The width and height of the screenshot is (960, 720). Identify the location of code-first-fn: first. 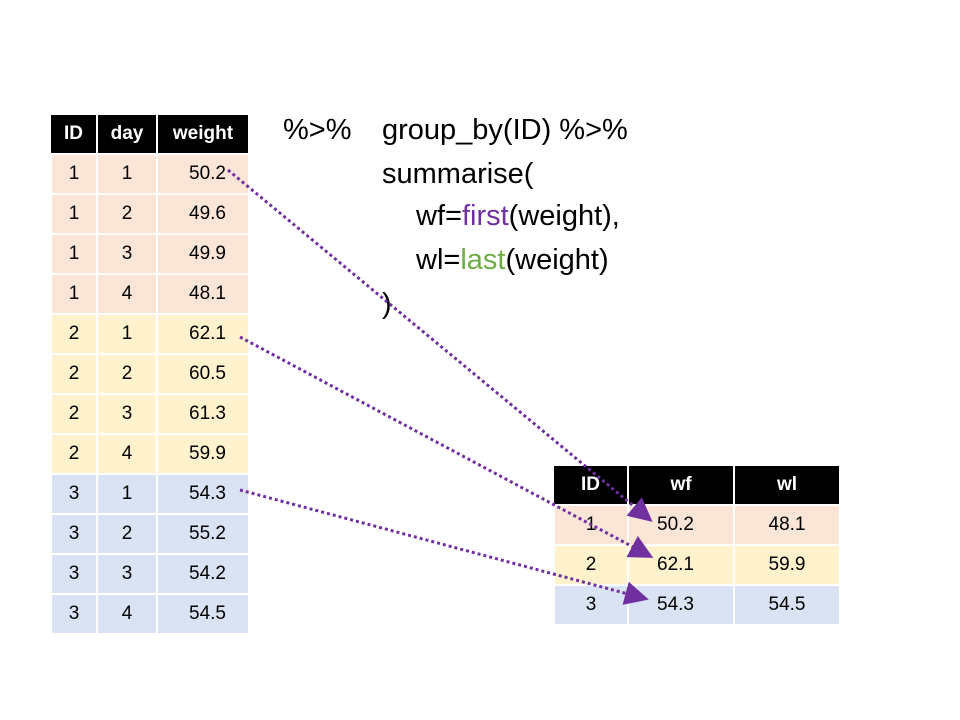
(485, 216).